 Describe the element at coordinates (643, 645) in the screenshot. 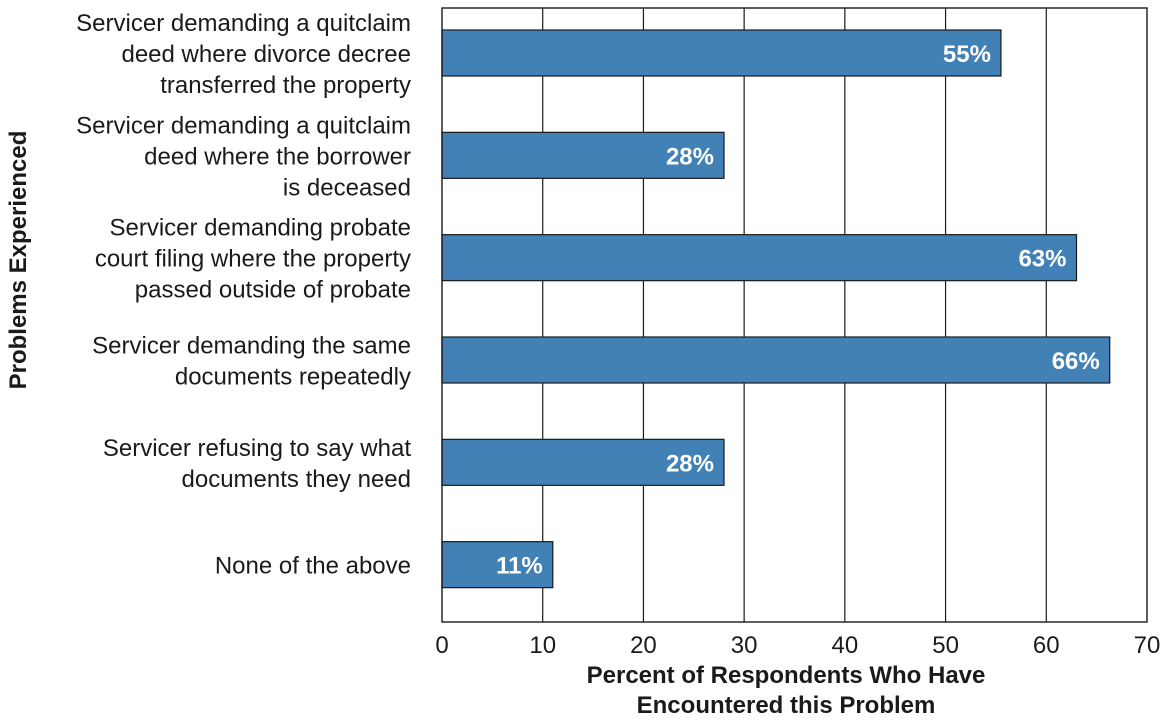

I see `x-tick-label: 20` at that location.